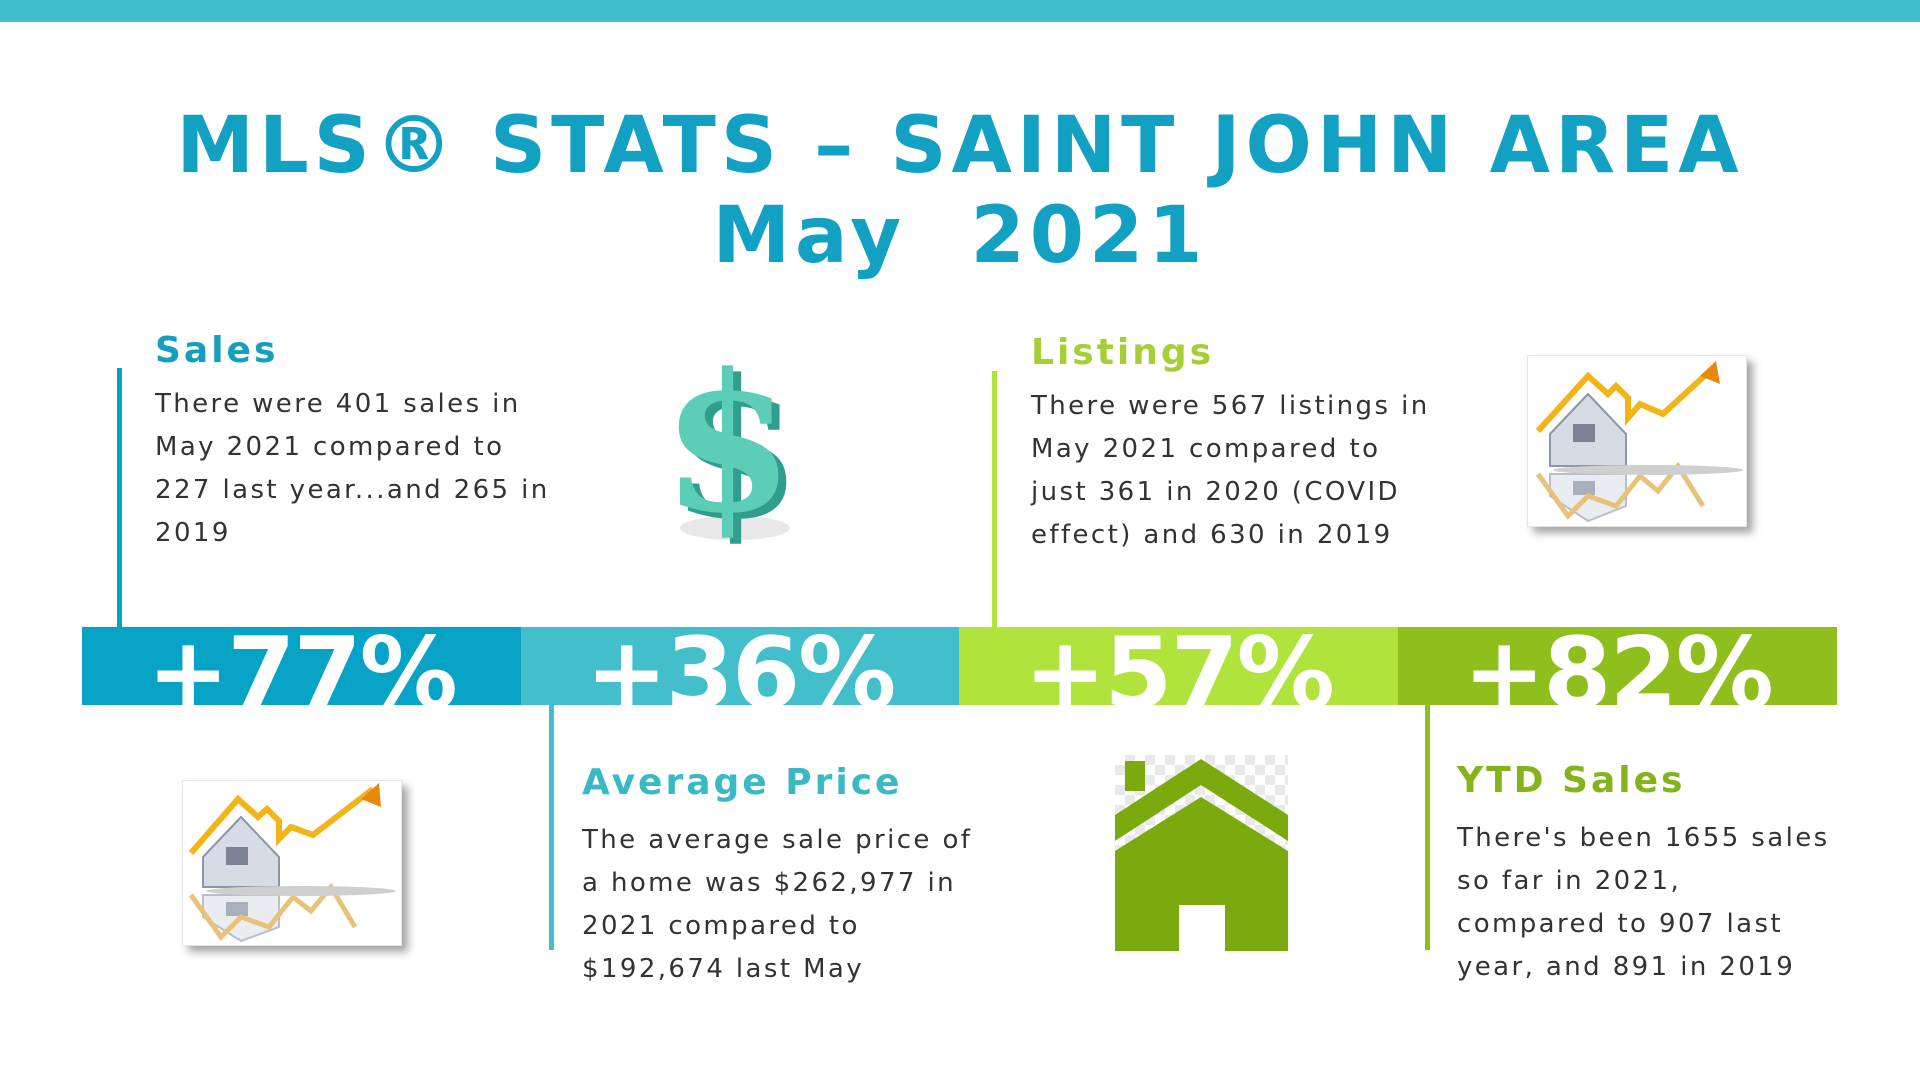  I want to click on listings-change-value: +57%, so click(1179, 666).